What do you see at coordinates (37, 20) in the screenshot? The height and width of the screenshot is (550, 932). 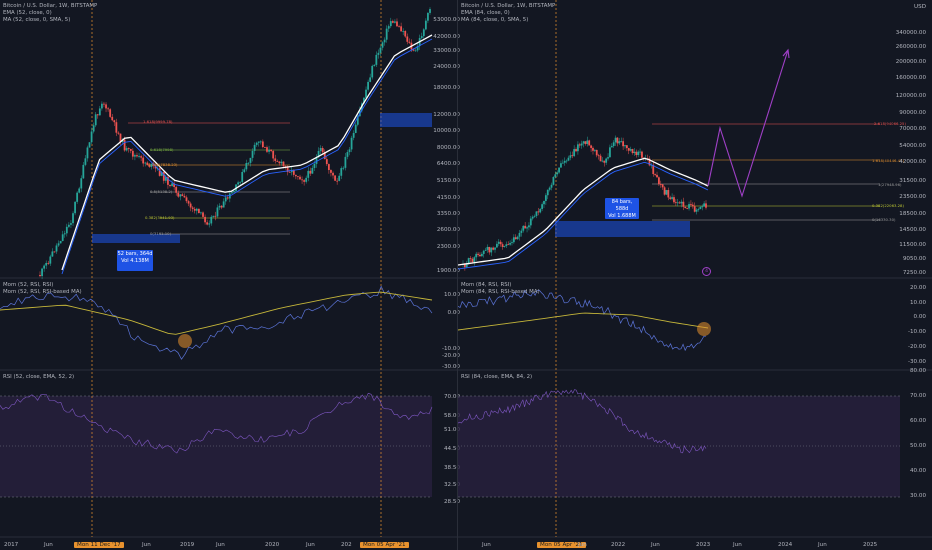 I see `left-ma-legend: MA (52, close, 0, SMA, 5)` at bounding box center [37, 20].